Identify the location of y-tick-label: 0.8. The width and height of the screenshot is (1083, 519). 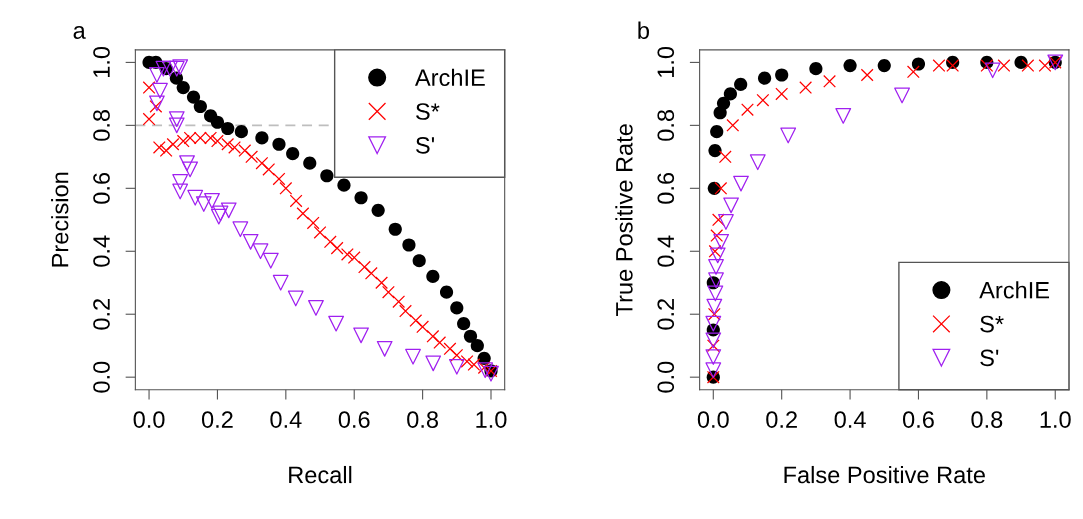
(101, 125).